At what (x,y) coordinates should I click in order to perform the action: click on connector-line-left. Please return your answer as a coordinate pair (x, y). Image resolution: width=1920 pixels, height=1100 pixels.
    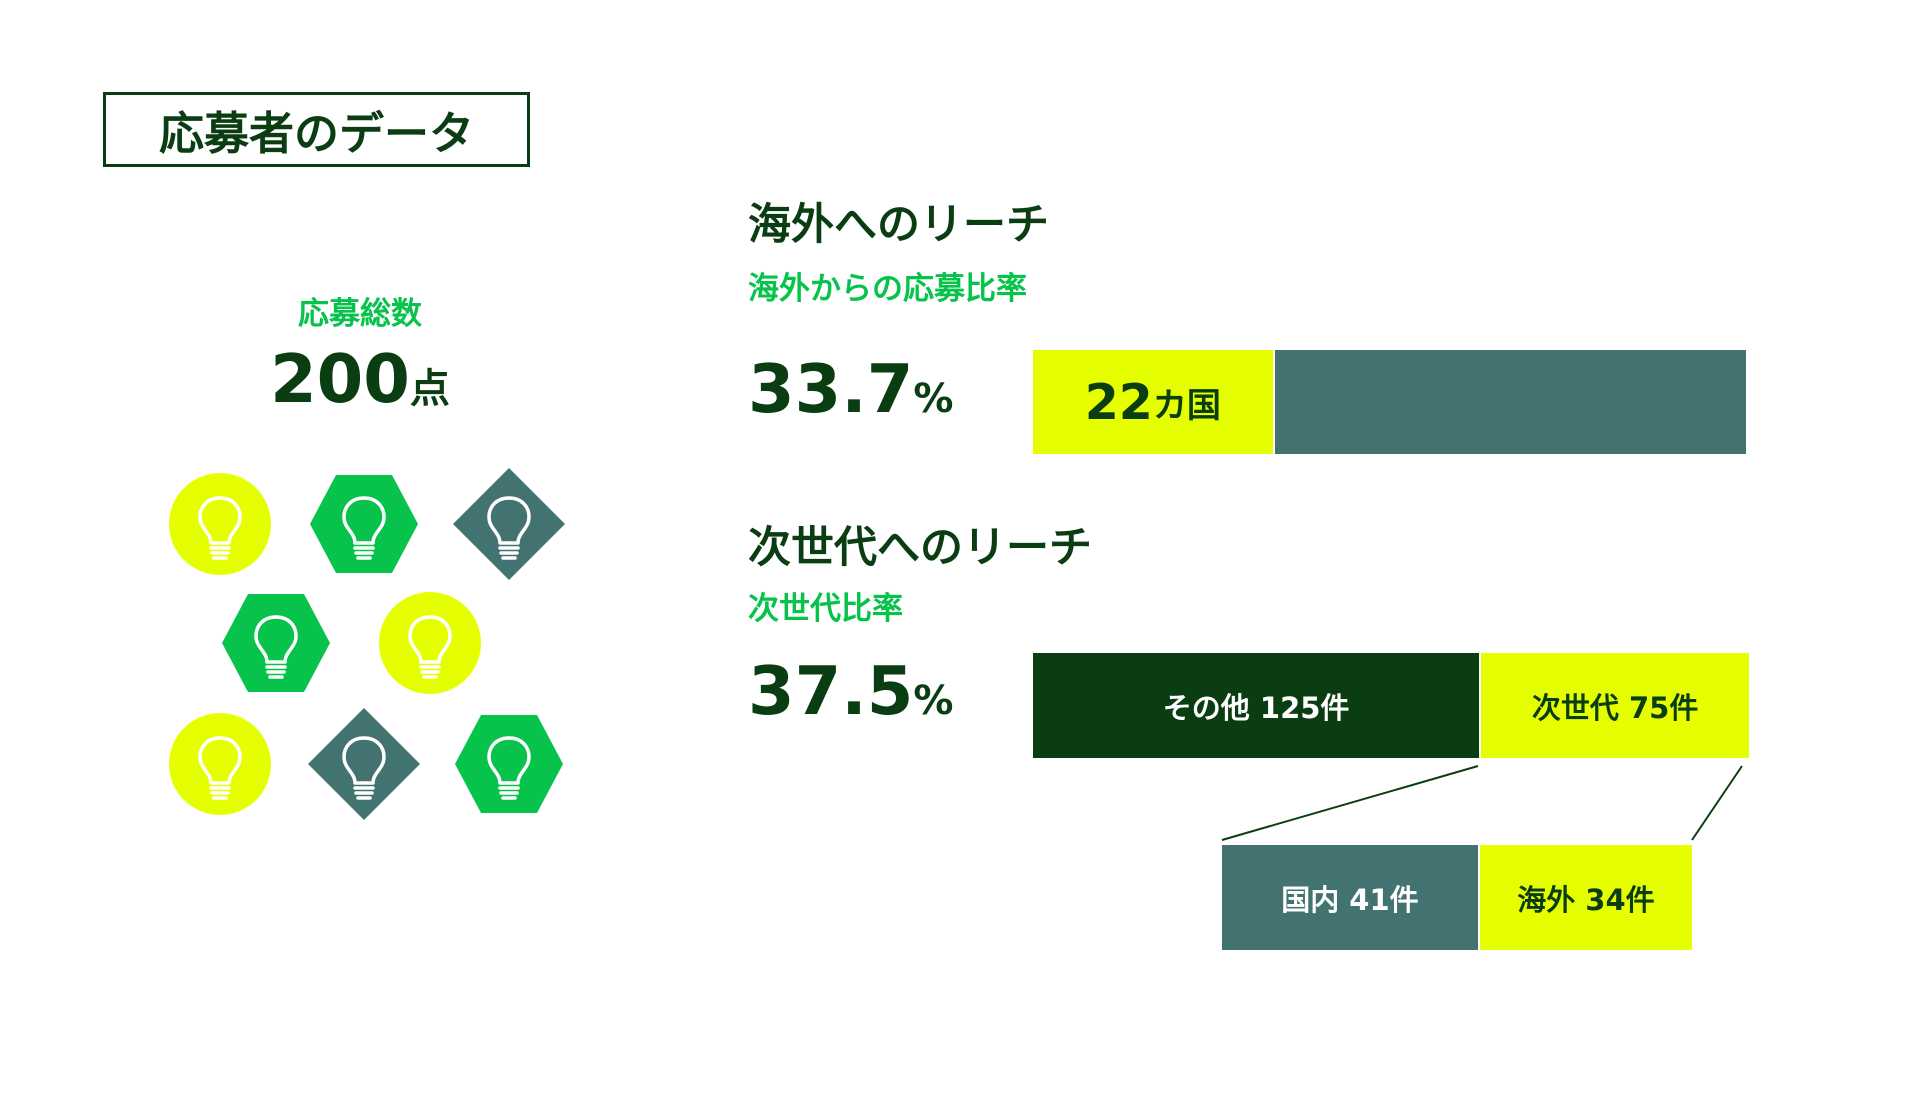
    Looking at the image, I should click on (1350, 803).